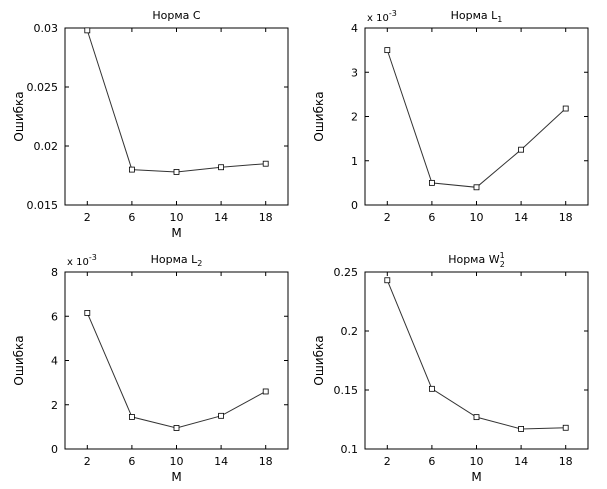  What do you see at coordinates (354, 72) in the screenshot?
I see `y-tick-label: 3` at bounding box center [354, 72].